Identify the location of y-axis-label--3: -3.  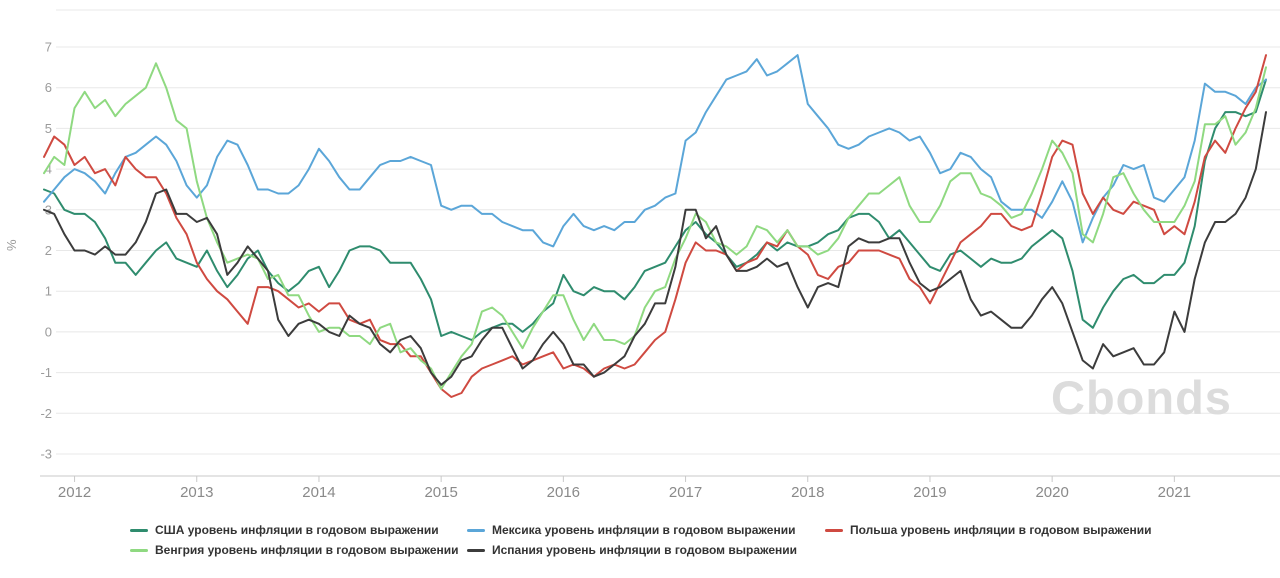
(46, 454).